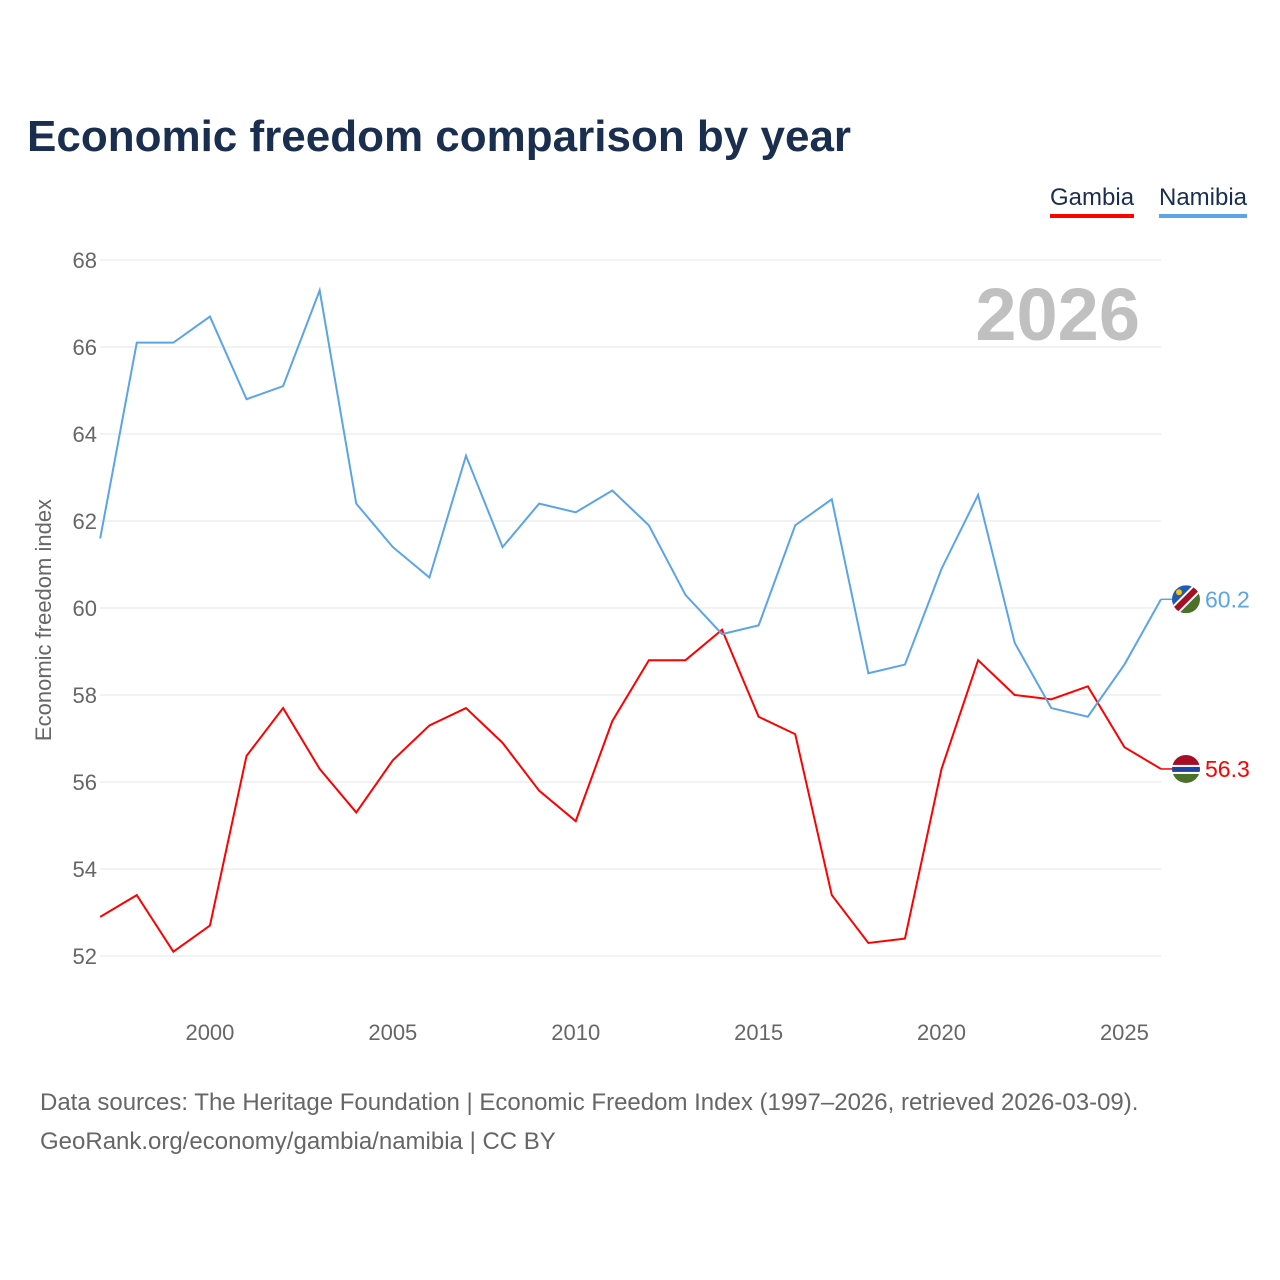 Image resolution: width=1280 pixels, height=1280 pixels. Describe the element at coordinates (43, 620) in the screenshot. I see `y-axis-label: Economic freedom index` at that location.